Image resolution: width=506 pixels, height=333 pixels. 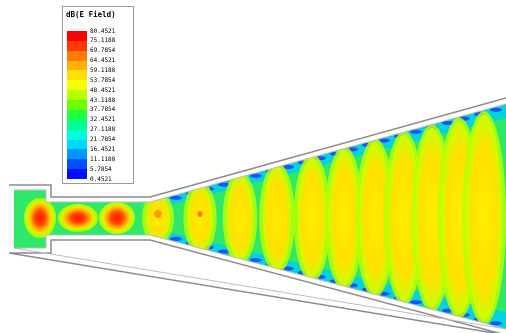 What do you see at coordinates (103, 140) in the screenshot?
I see `legend-tick-label: 21.7854` at bounding box center [103, 140].